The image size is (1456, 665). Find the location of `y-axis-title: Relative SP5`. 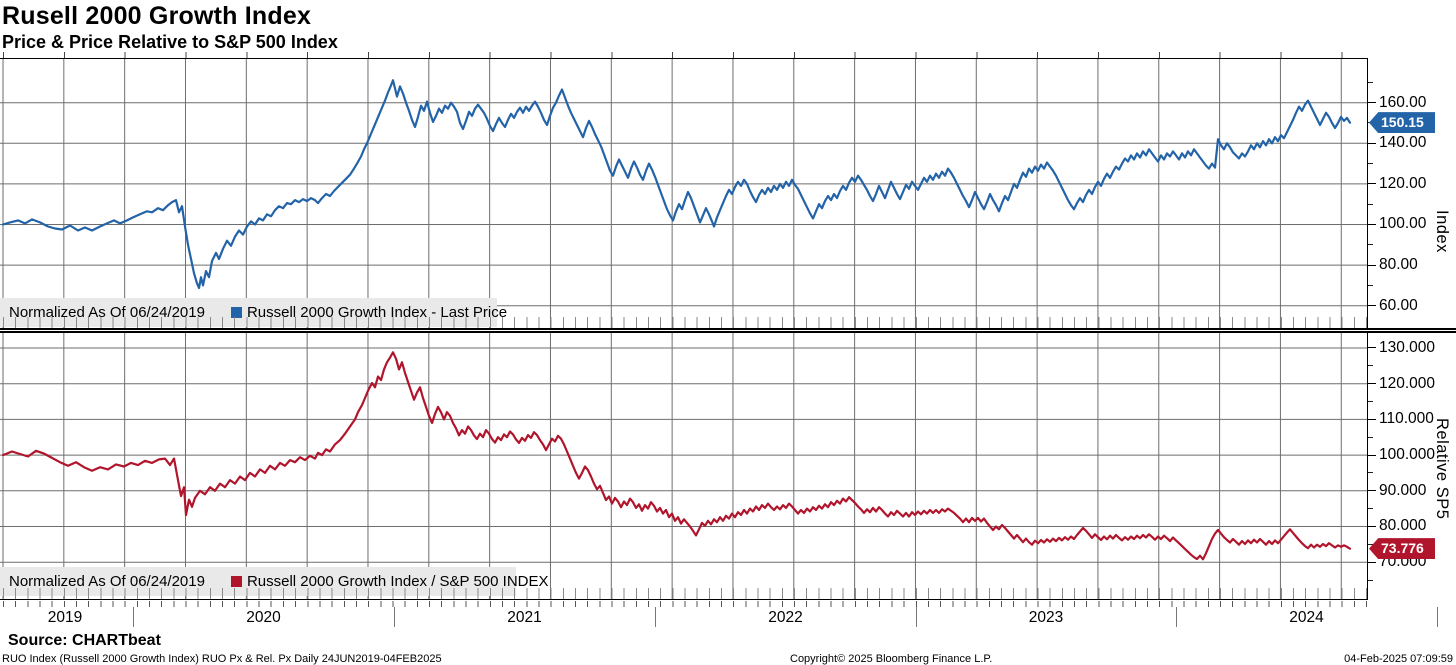

y-axis-title: Relative SP5 is located at coordinates (1442, 469).